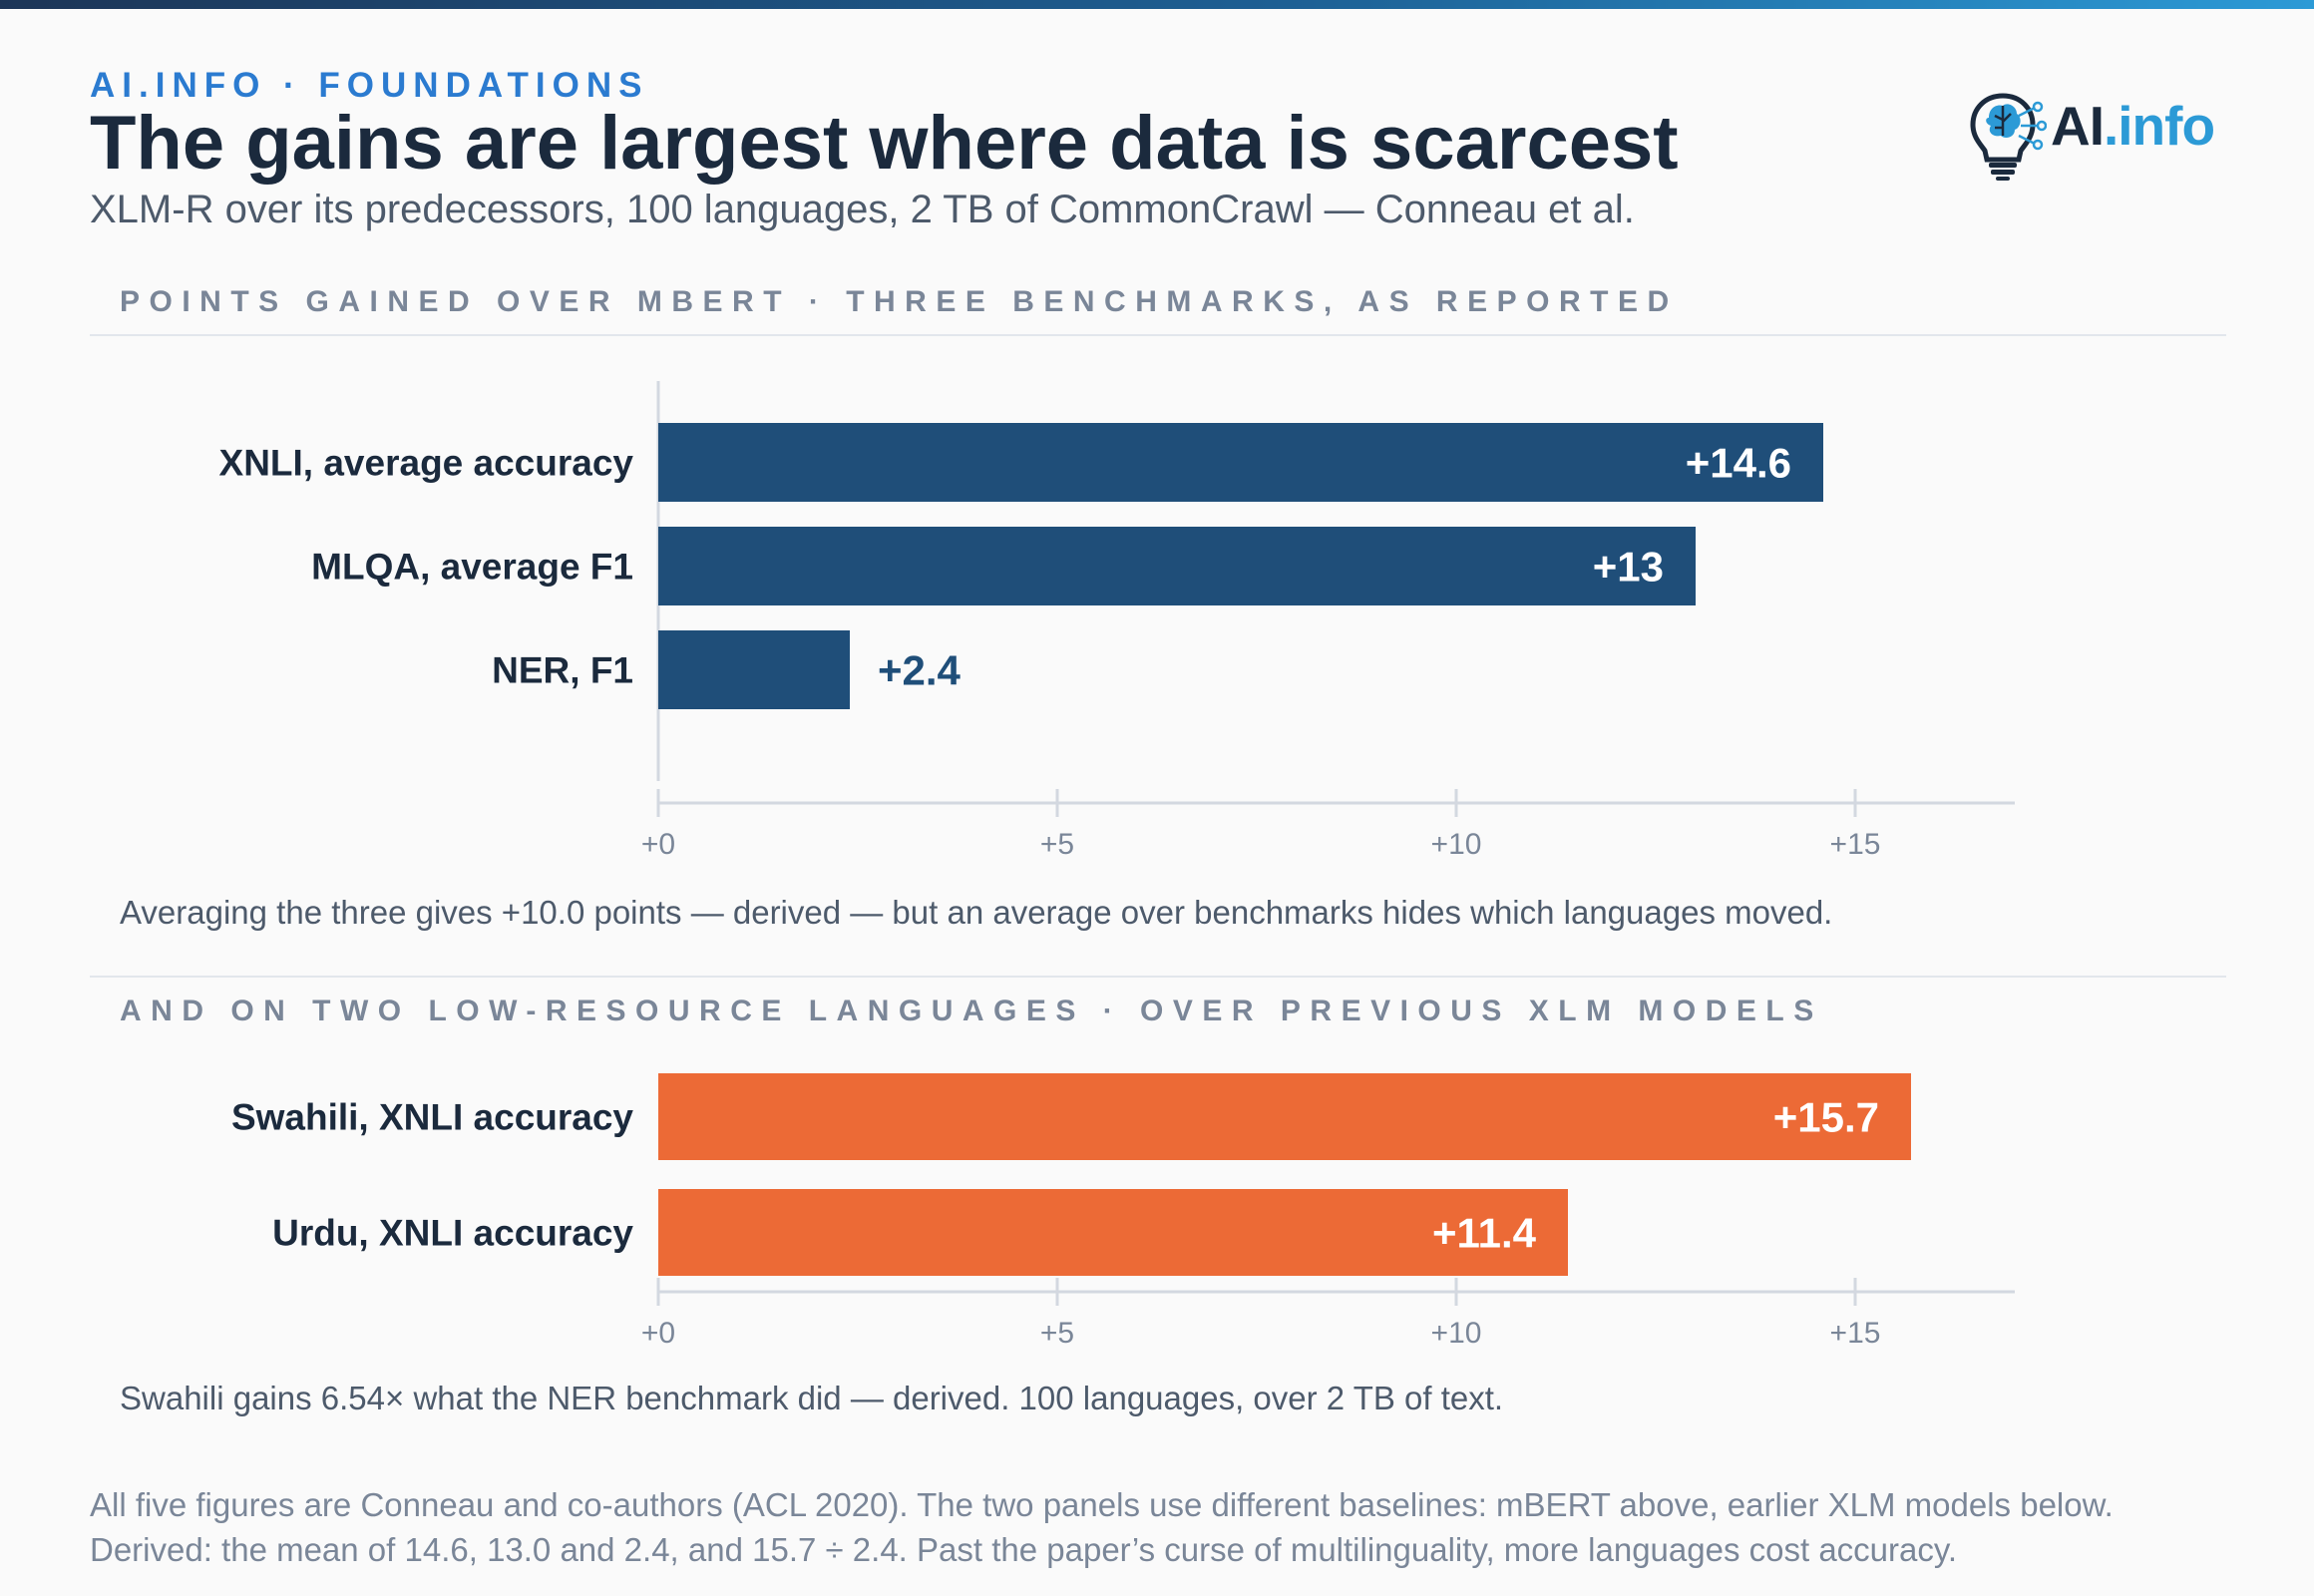  What do you see at coordinates (1157, 4) in the screenshot?
I see `top-accent-bar` at bounding box center [1157, 4].